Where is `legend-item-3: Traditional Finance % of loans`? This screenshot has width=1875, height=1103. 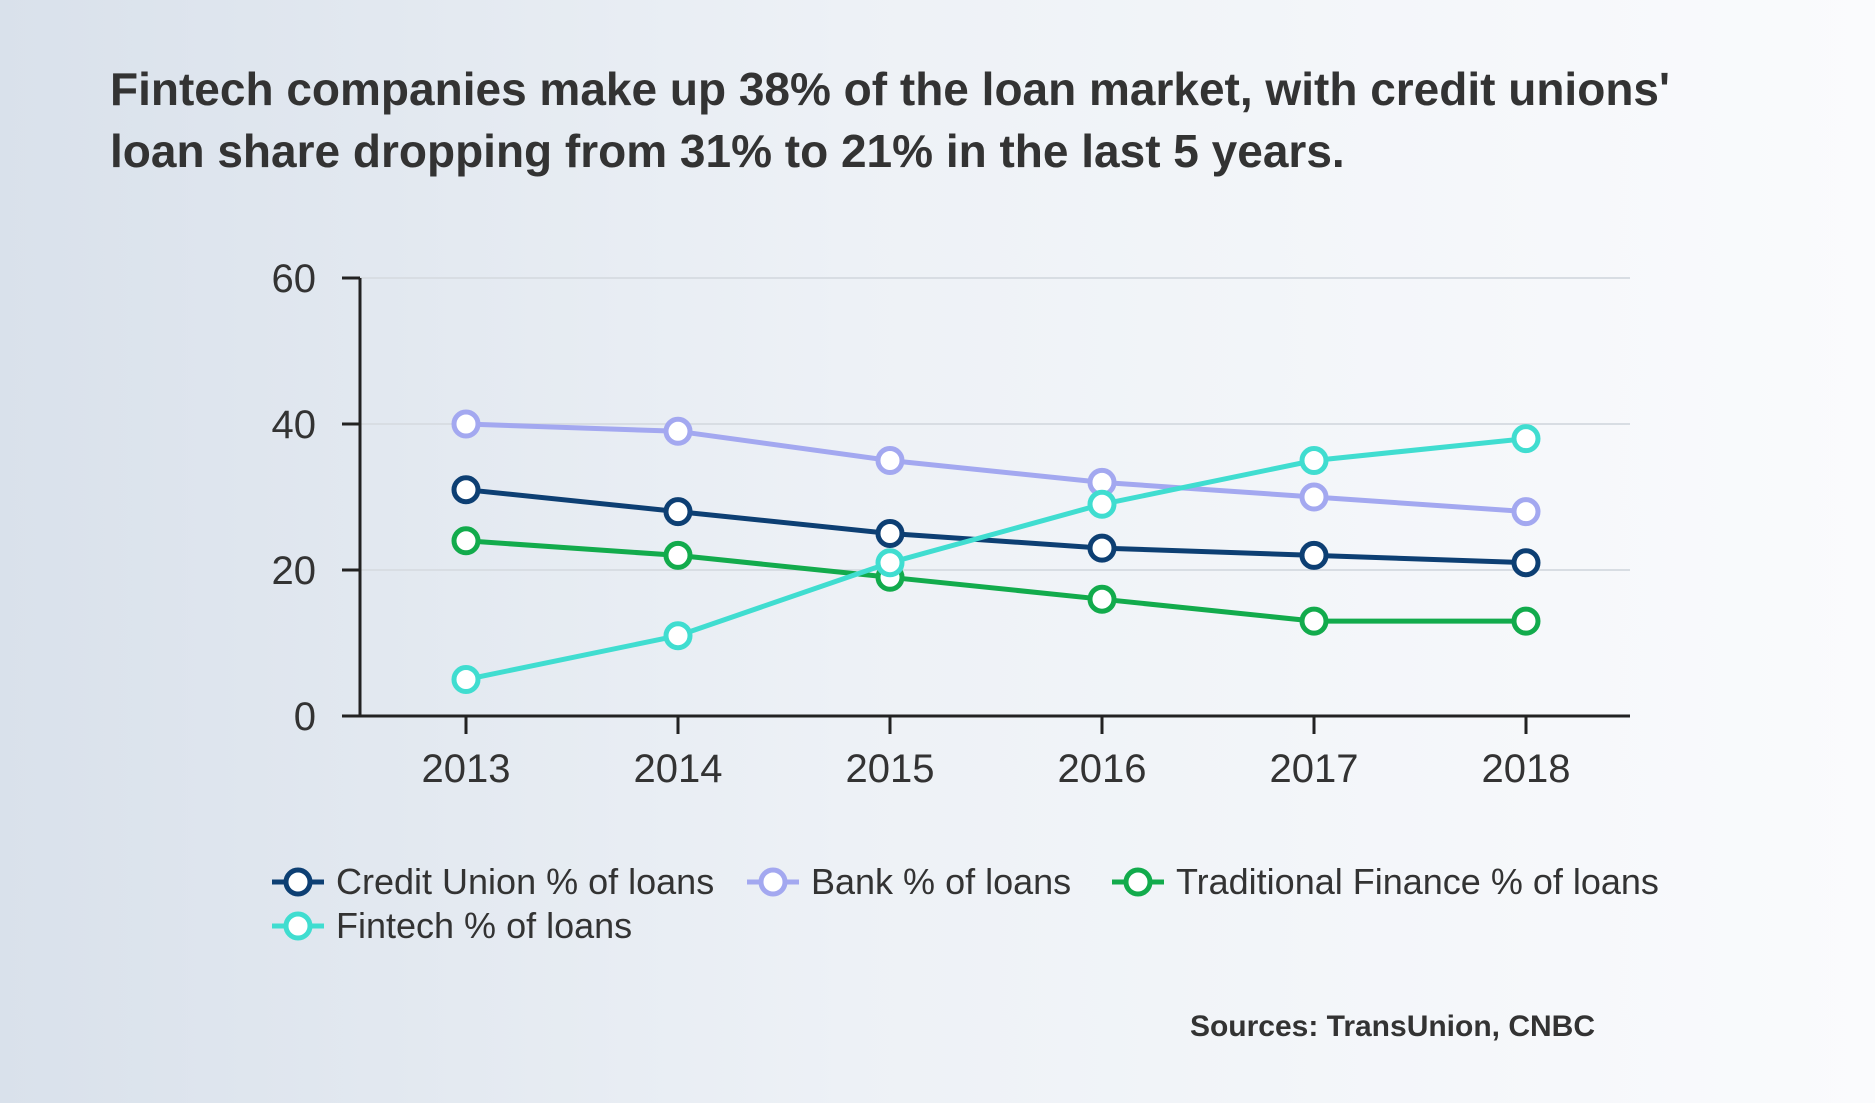 legend-item-3: Traditional Finance % of loans is located at coordinates (1383, 882).